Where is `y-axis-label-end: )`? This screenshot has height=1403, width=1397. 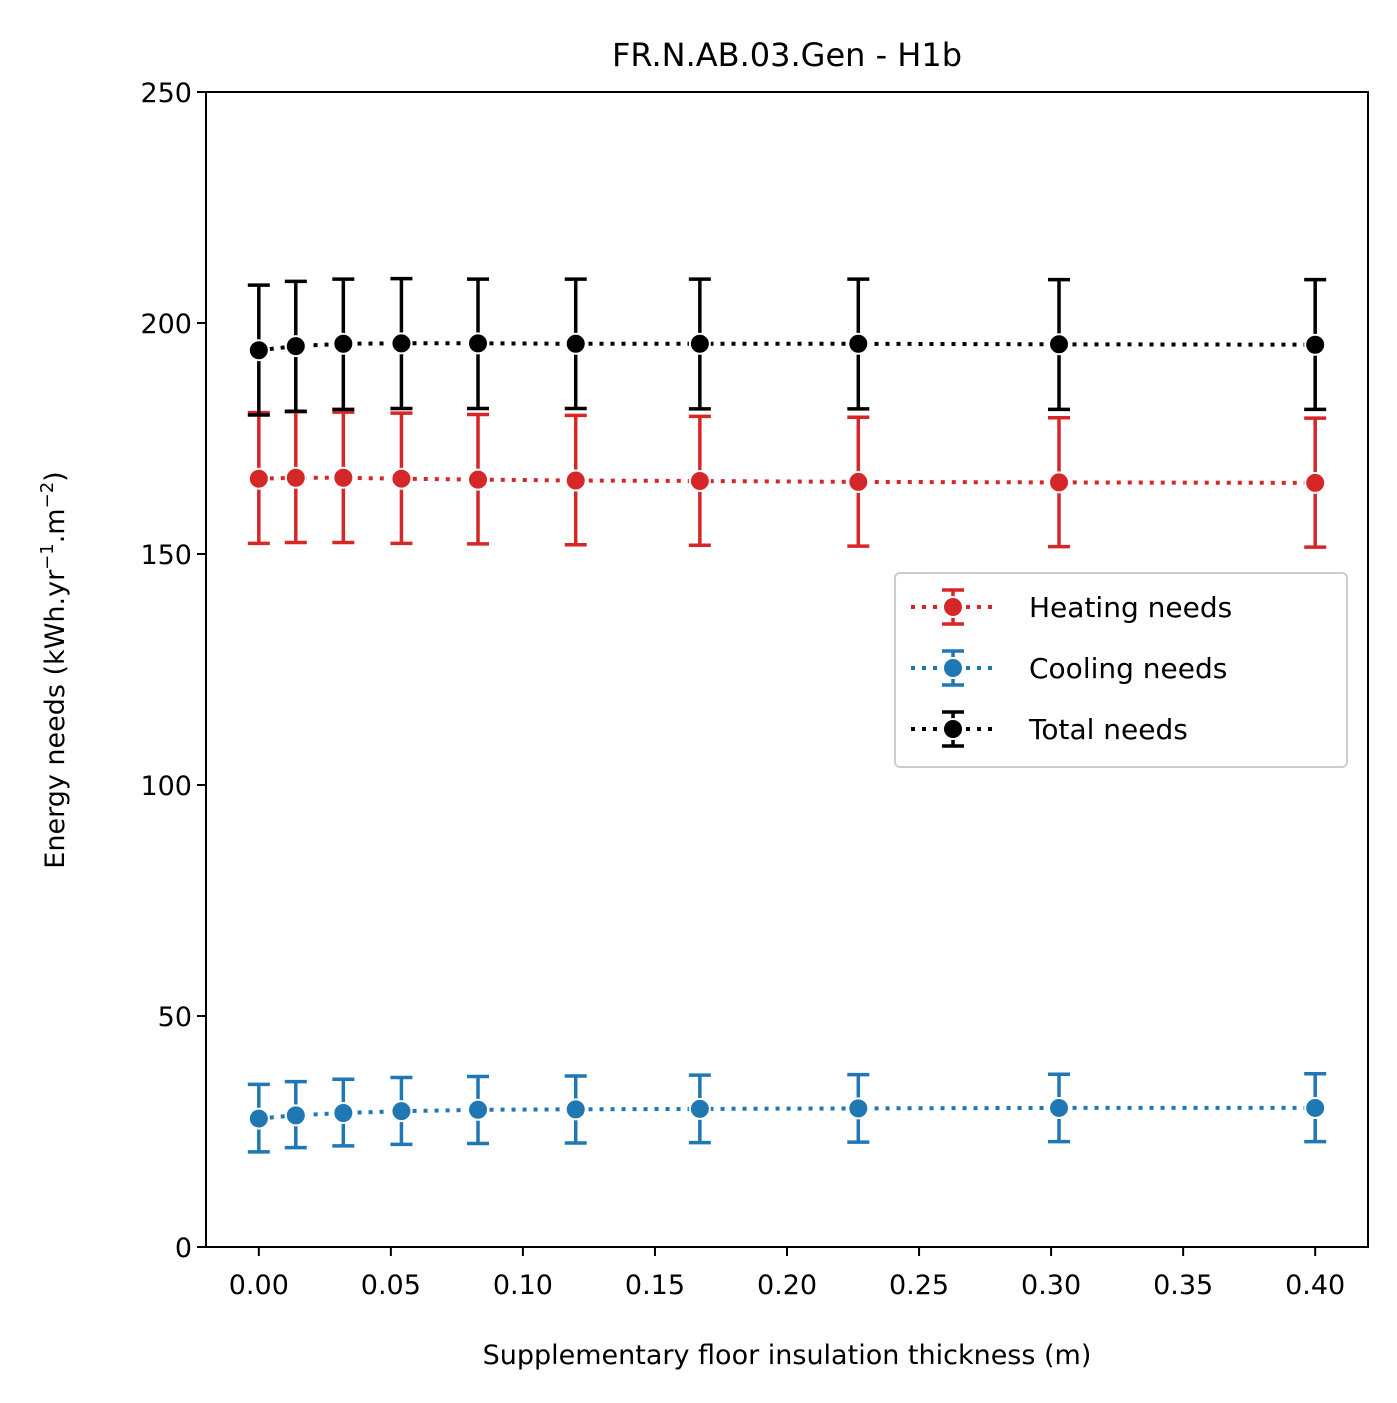
y-axis-label-end: ) is located at coordinates (55, 476).